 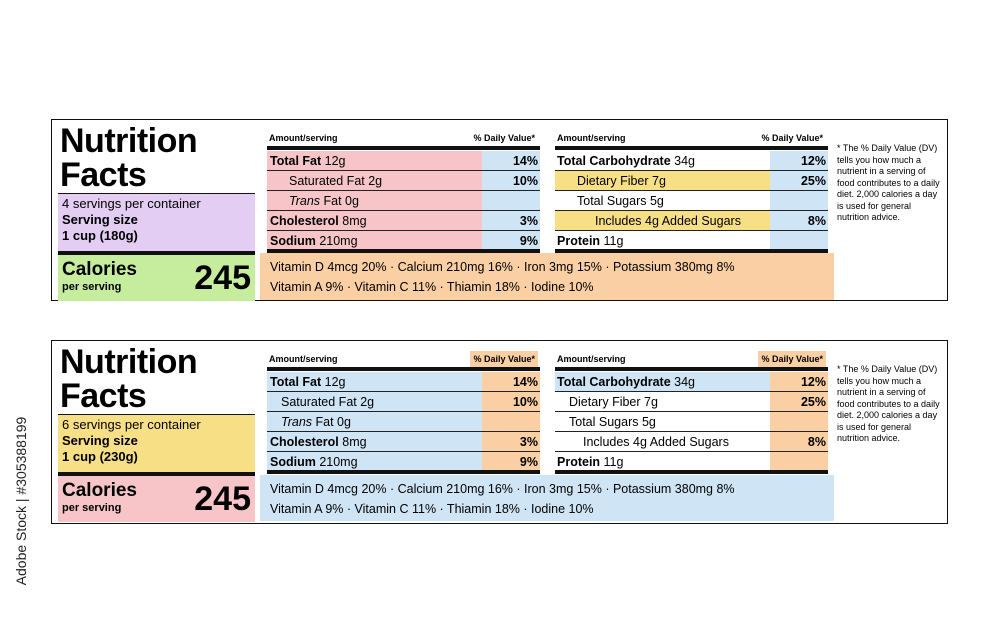 I want to click on servings-per-container: 4 servings per container, so click(x=131, y=203).